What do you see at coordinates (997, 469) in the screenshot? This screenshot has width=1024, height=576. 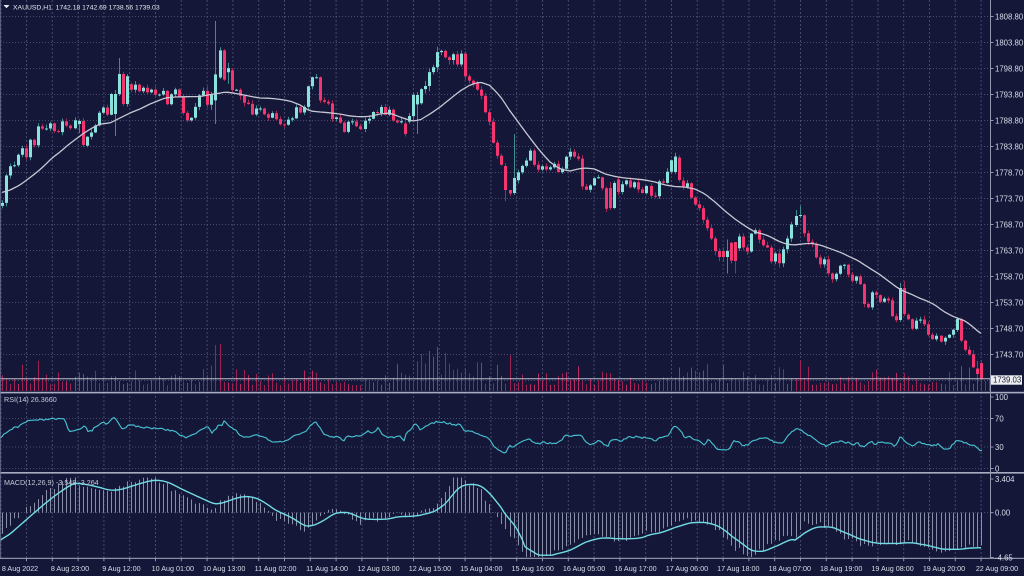 I see `svg-text: 0` at bounding box center [997, 469].